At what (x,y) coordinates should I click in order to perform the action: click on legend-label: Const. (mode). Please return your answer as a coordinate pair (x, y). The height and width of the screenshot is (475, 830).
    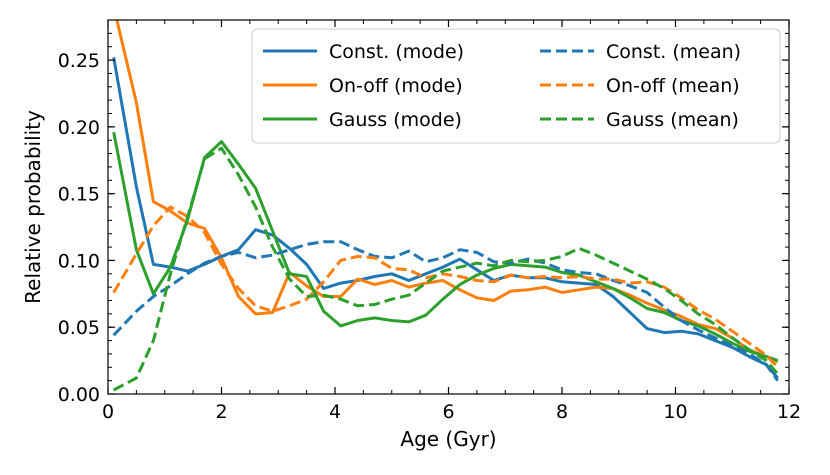
    Looking at the image, I should click on (396, 52).